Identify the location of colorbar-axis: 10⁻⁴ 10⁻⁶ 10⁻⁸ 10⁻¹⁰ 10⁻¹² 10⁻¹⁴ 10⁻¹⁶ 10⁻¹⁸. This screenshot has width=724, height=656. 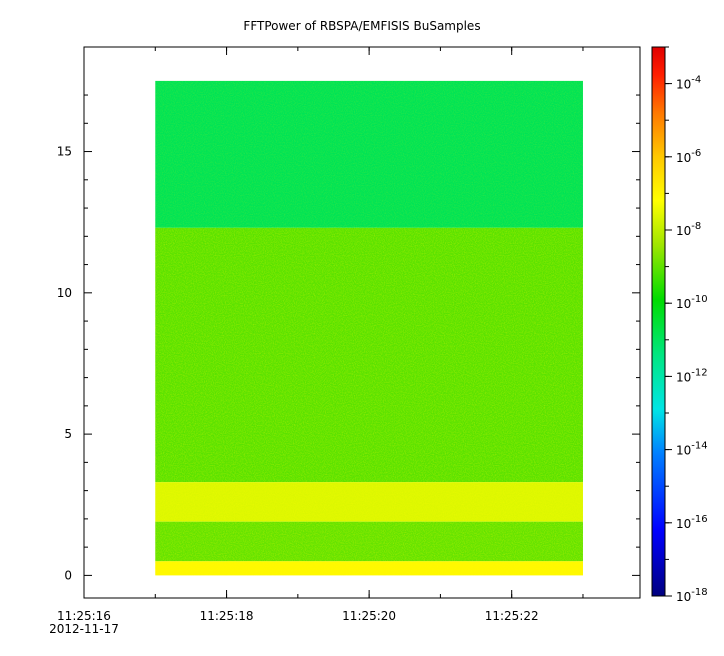
(686, 325).